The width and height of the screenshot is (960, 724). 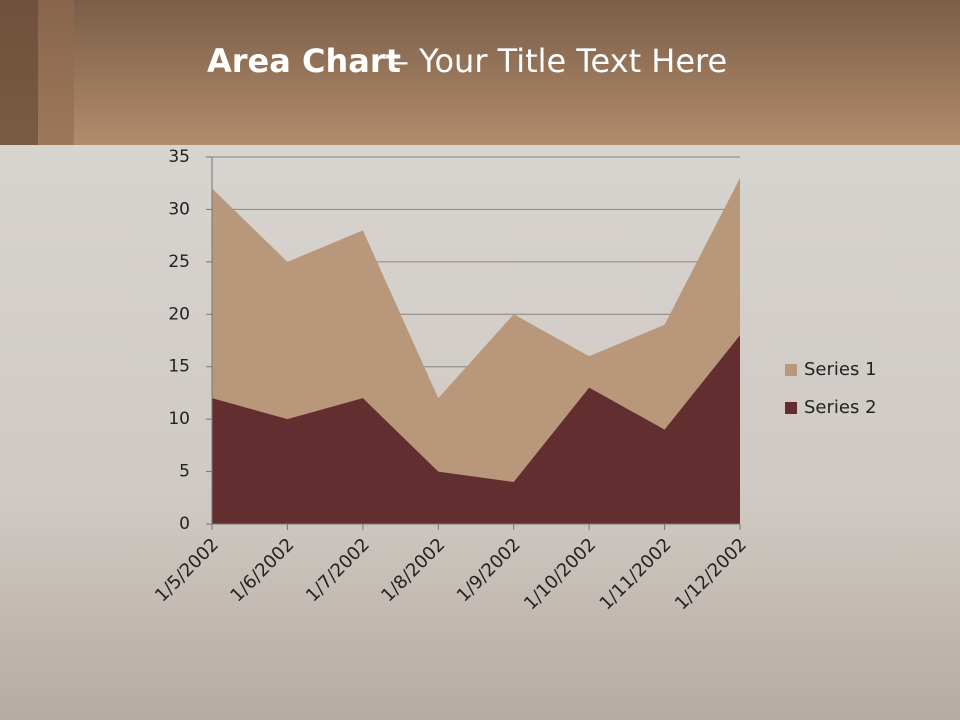 What do you see at coordinates (840, 369) in the screenshot?
I see `legend-label: Series 1` at bounding box center [840, 369].